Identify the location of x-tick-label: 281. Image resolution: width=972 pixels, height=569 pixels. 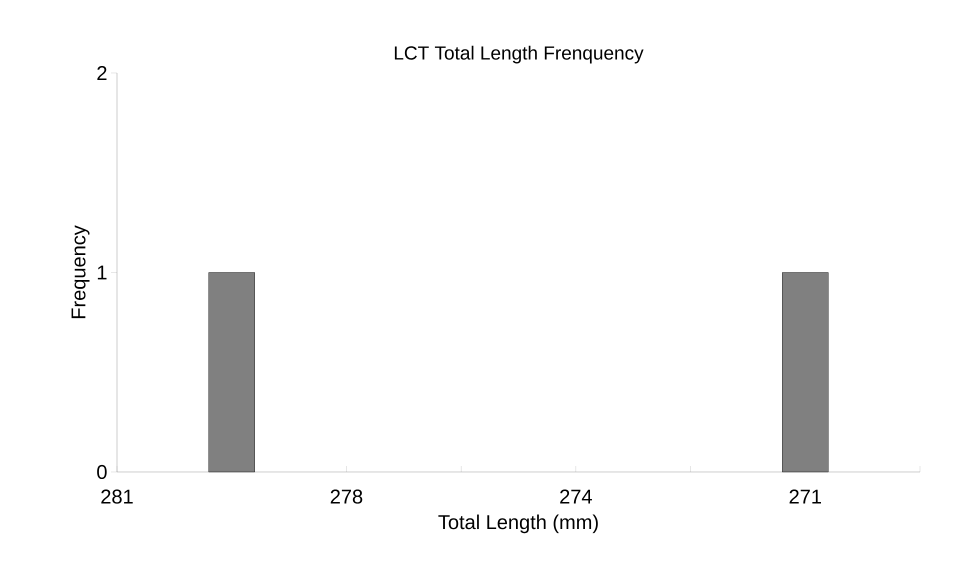
(117, 497).